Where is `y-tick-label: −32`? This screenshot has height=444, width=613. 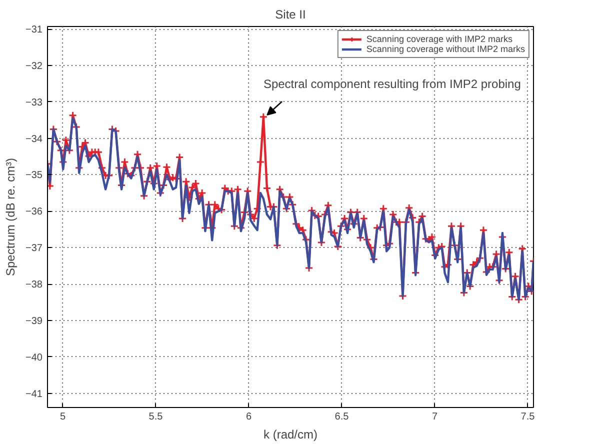 y-tick-label: −32 is located at coordinates (34, 66).